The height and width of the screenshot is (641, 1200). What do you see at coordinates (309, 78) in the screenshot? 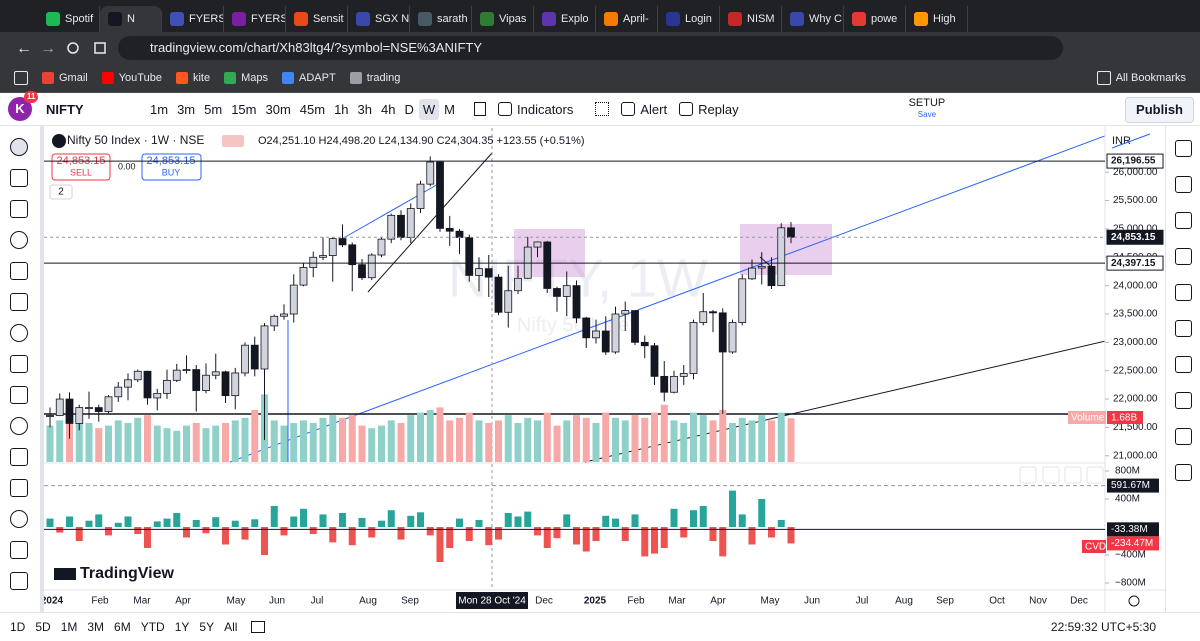
I see `bookmark: ADAPT` at bounding box center [309, 78].